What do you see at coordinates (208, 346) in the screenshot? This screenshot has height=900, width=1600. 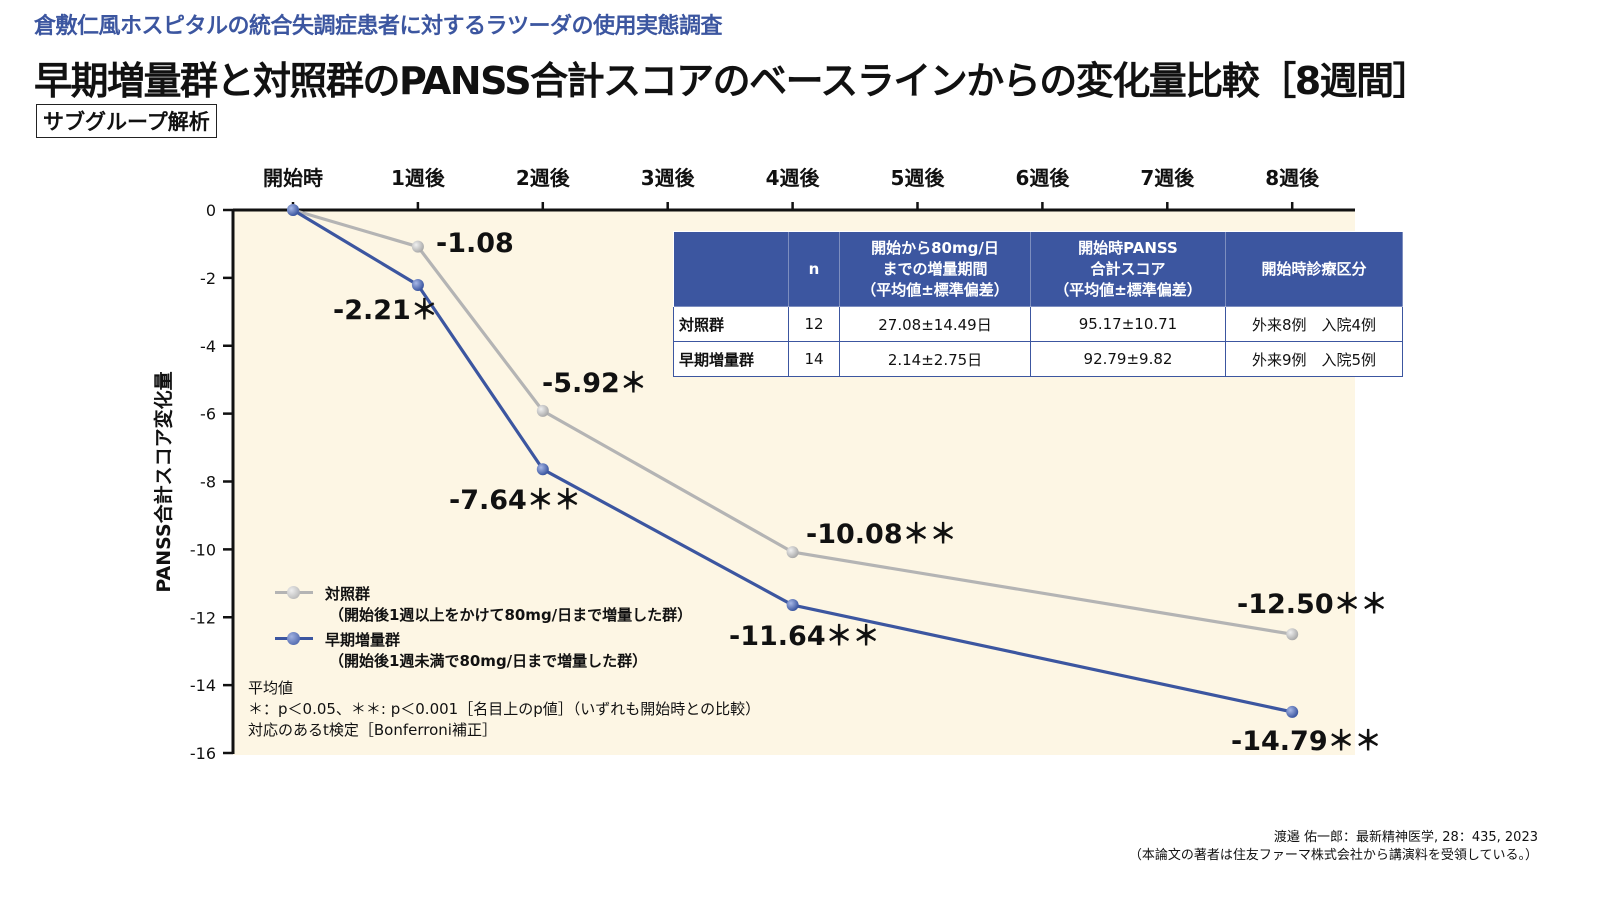 I see `y-tick-label: -4` at bounding box center [208, 346].